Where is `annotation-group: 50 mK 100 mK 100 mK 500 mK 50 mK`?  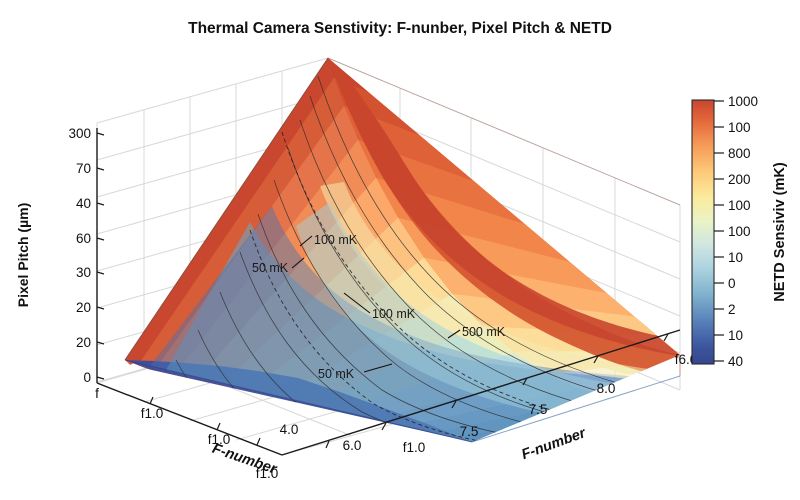
annotation-group: 50 mK 100 mK 100 mK 500 mK 50 mK is located at coordinates (379, 307).